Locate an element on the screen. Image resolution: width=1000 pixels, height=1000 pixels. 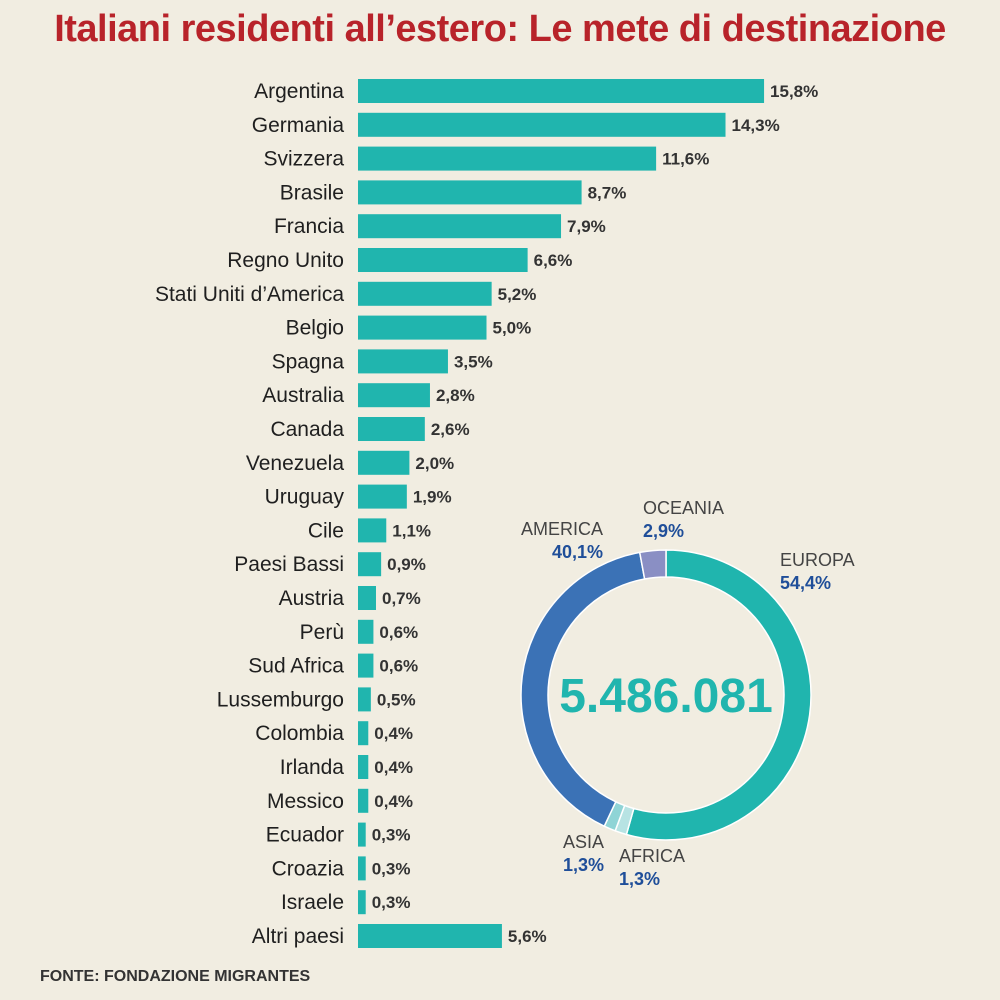
category-label: Uruguay is located at coordinates (305, 497).